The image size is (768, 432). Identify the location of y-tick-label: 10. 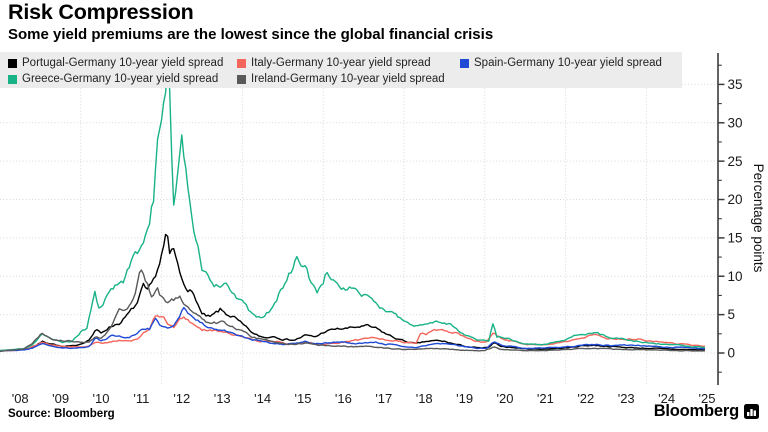
(735, 276).